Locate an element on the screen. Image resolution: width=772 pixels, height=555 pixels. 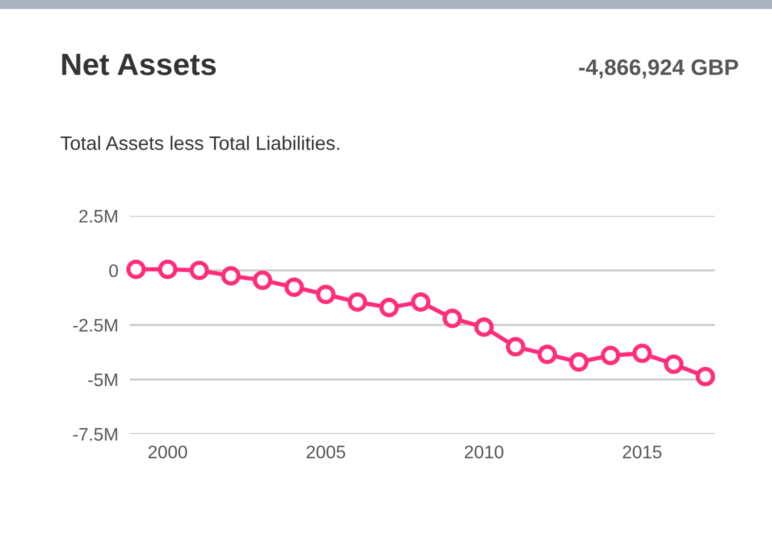
chart-subtitle: Total Assets less Total Liabilities. is located at coordinates (200, 143).